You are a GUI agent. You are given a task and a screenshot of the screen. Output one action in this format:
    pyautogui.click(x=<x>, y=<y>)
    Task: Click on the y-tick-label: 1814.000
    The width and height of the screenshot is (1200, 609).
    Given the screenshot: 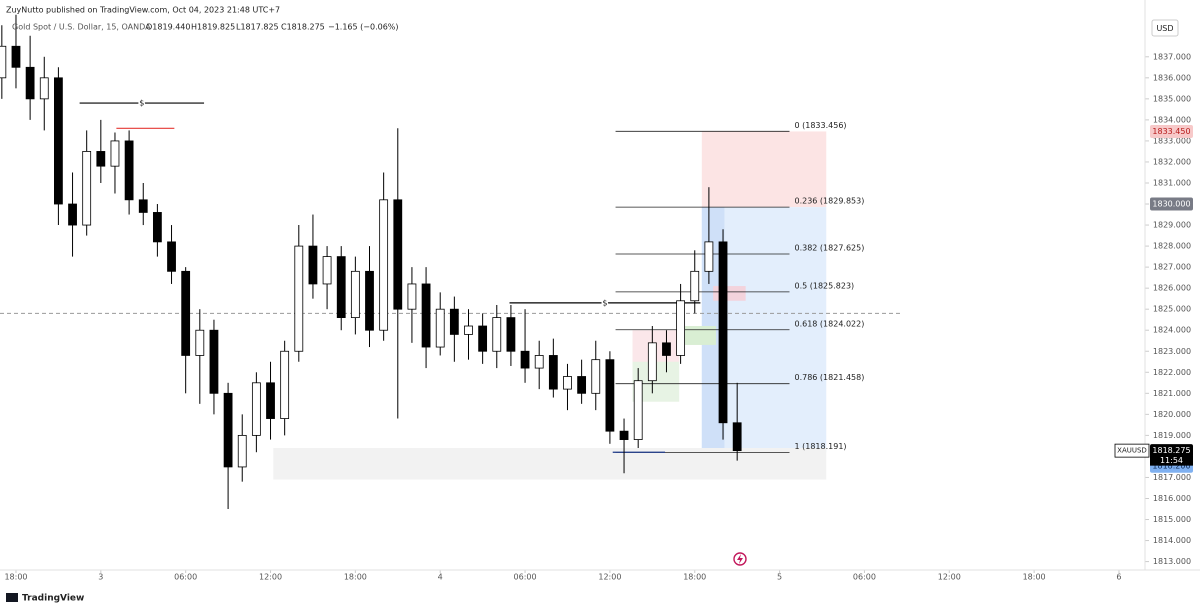 What is the action you would take?
    pyautogui.click(x=1172, y=540)
    